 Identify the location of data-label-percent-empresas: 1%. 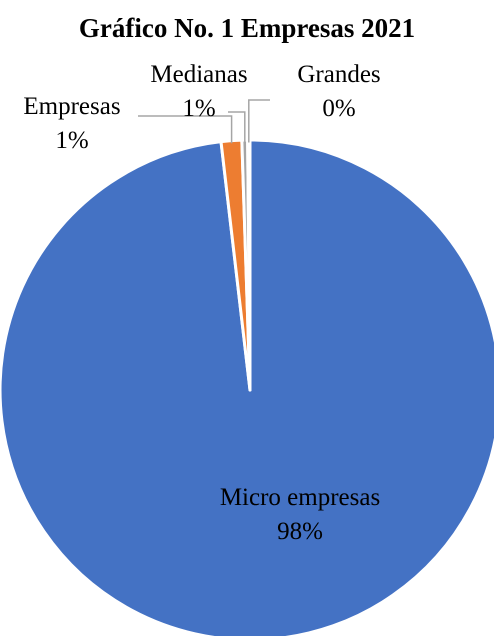
(71, 140).